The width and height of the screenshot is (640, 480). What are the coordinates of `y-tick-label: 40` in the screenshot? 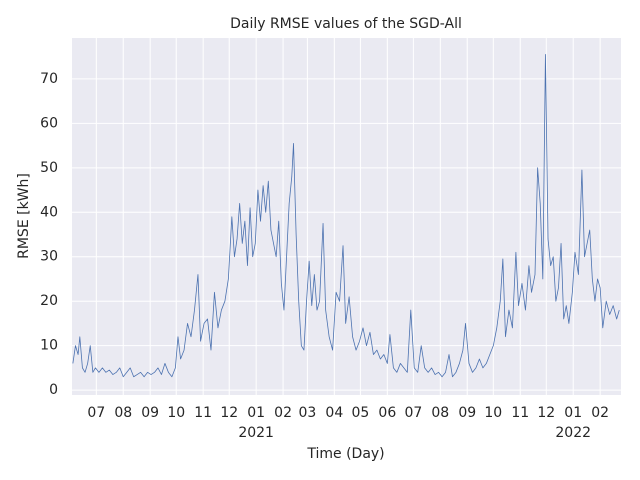 It's located at (49, 212).